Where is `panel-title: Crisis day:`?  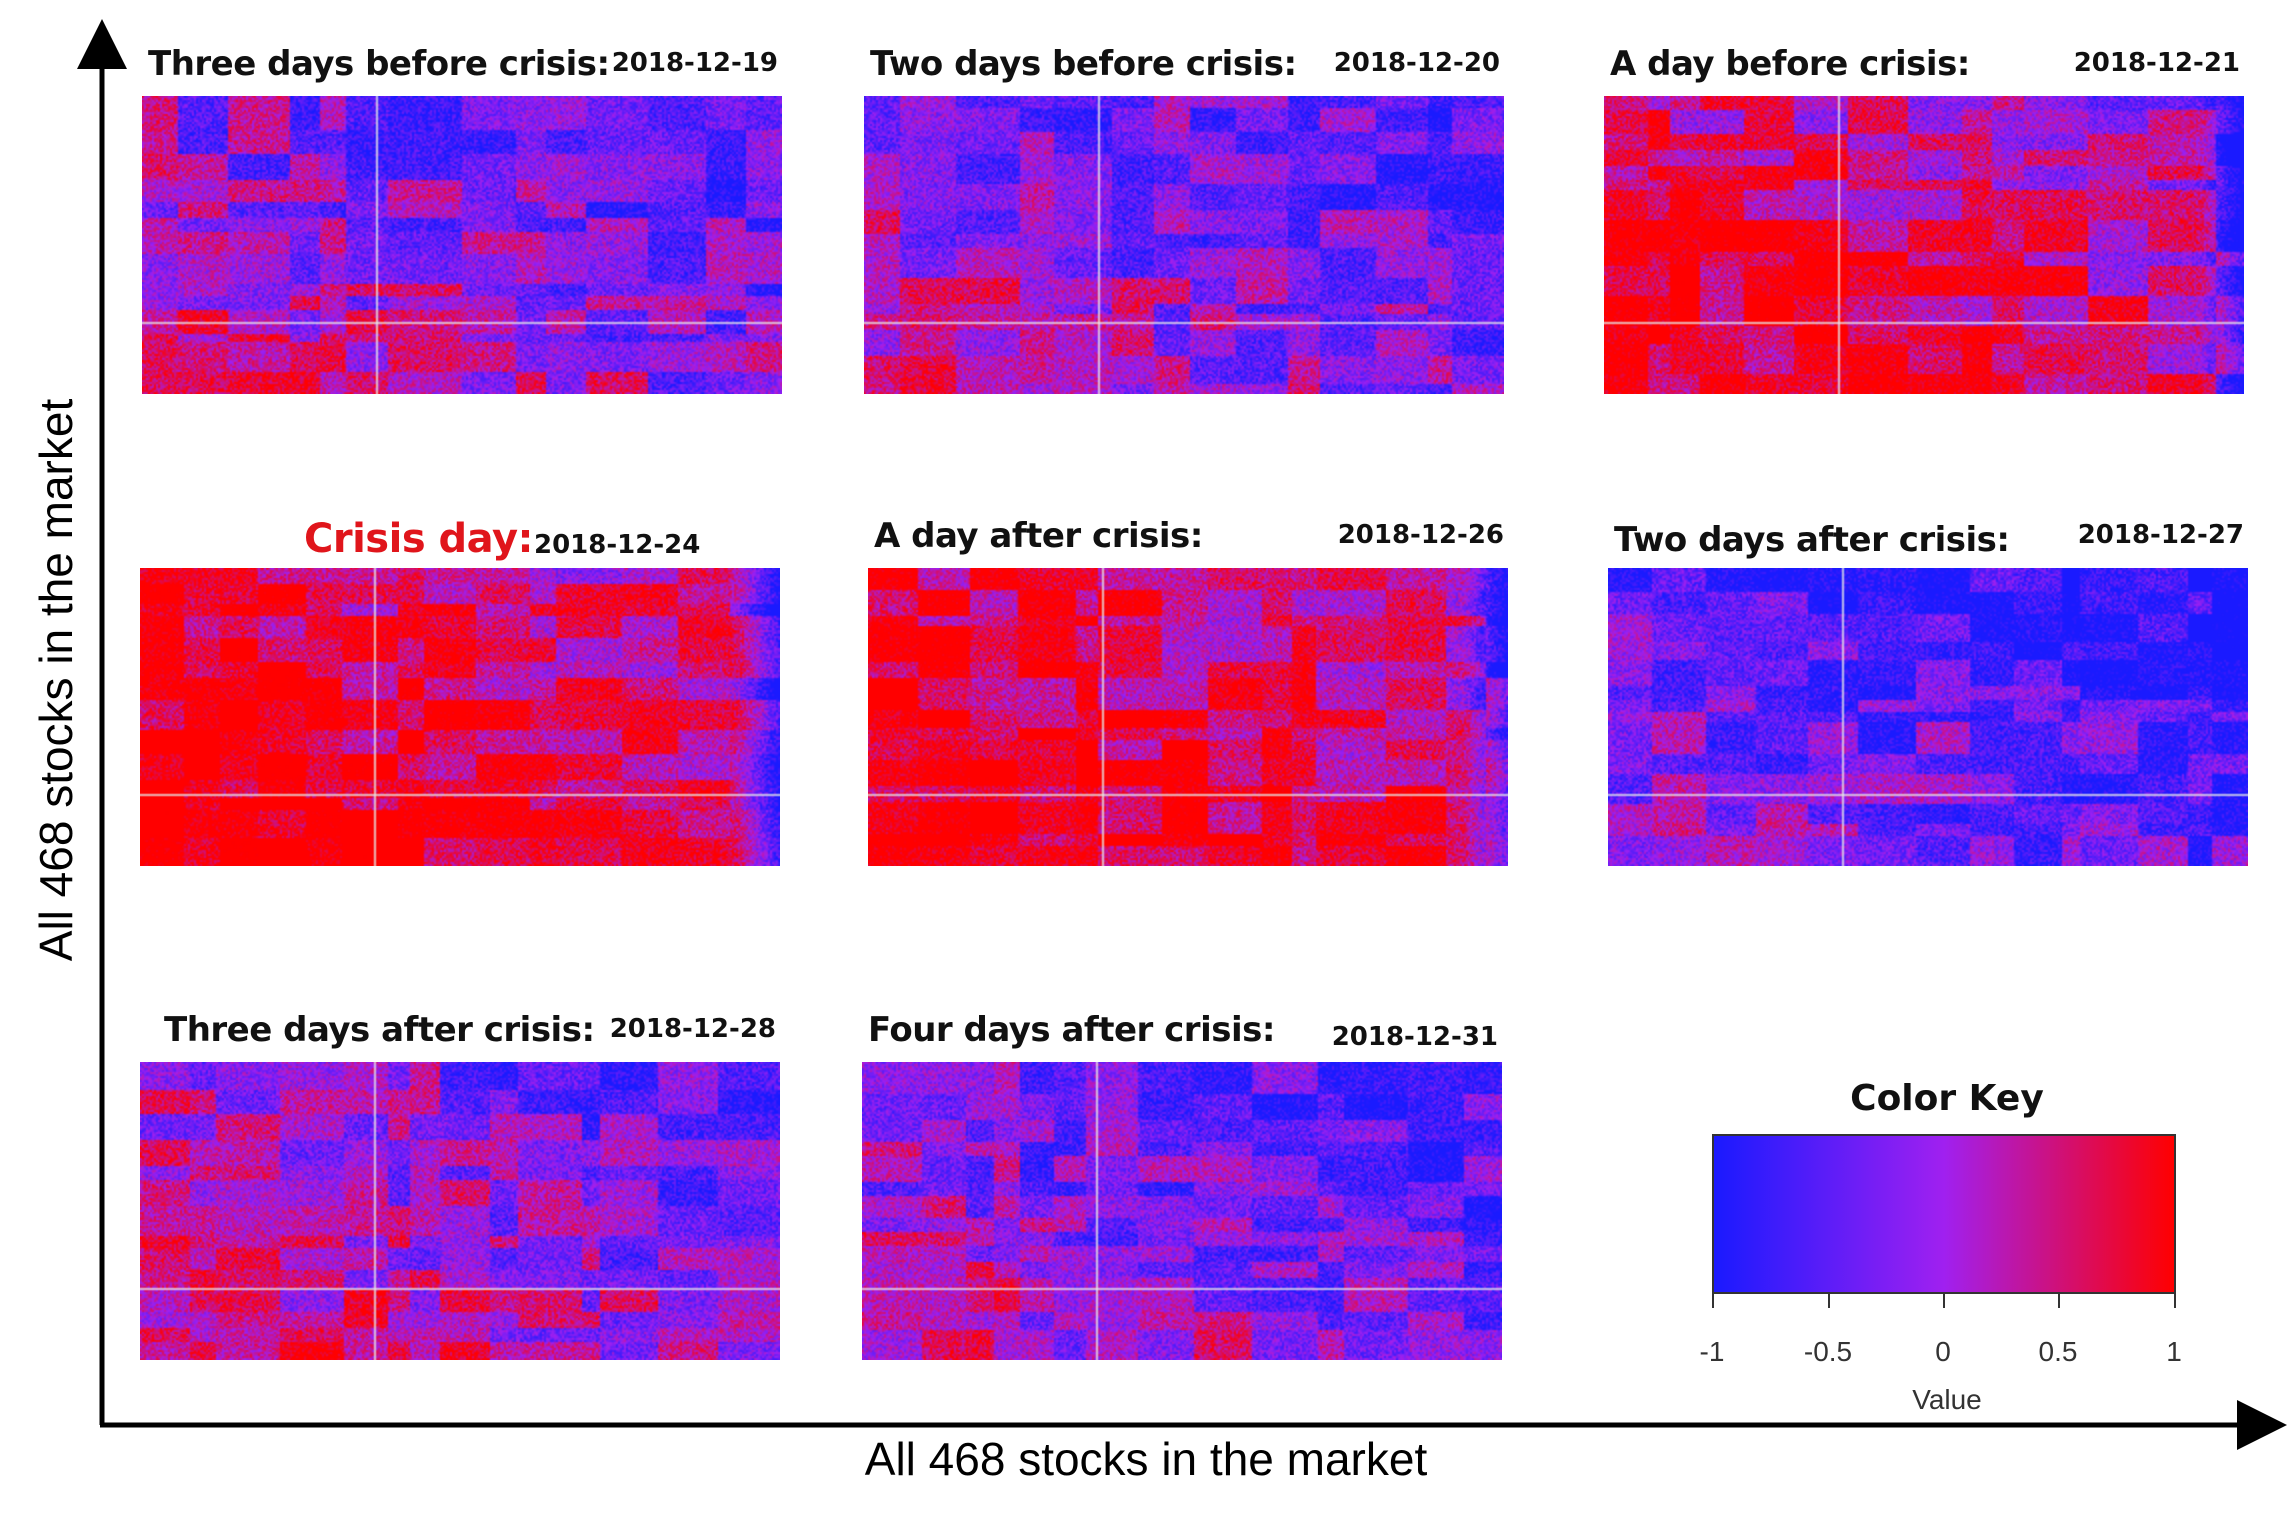
panel-title: Crisis day: is located at coordinates (419, 539).